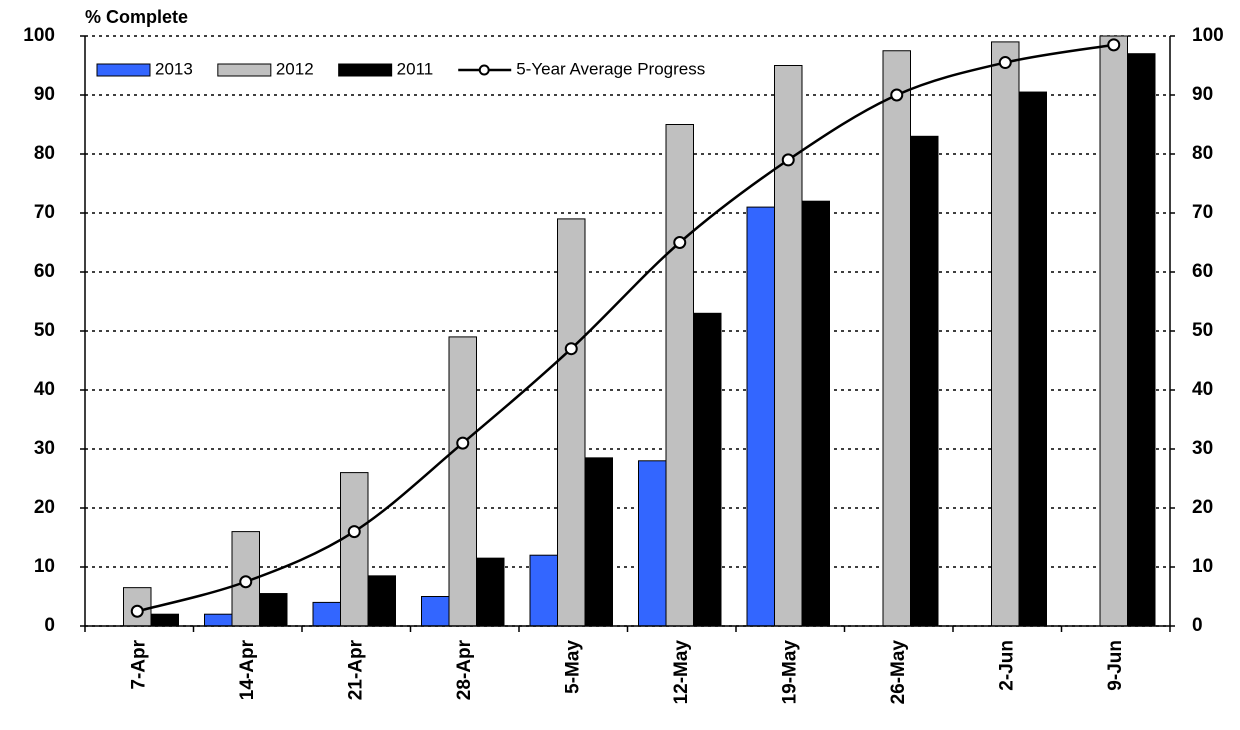 This screenshot has height=730, width=1240. I want to click on y-tick-label: 0, so click(49, 625).